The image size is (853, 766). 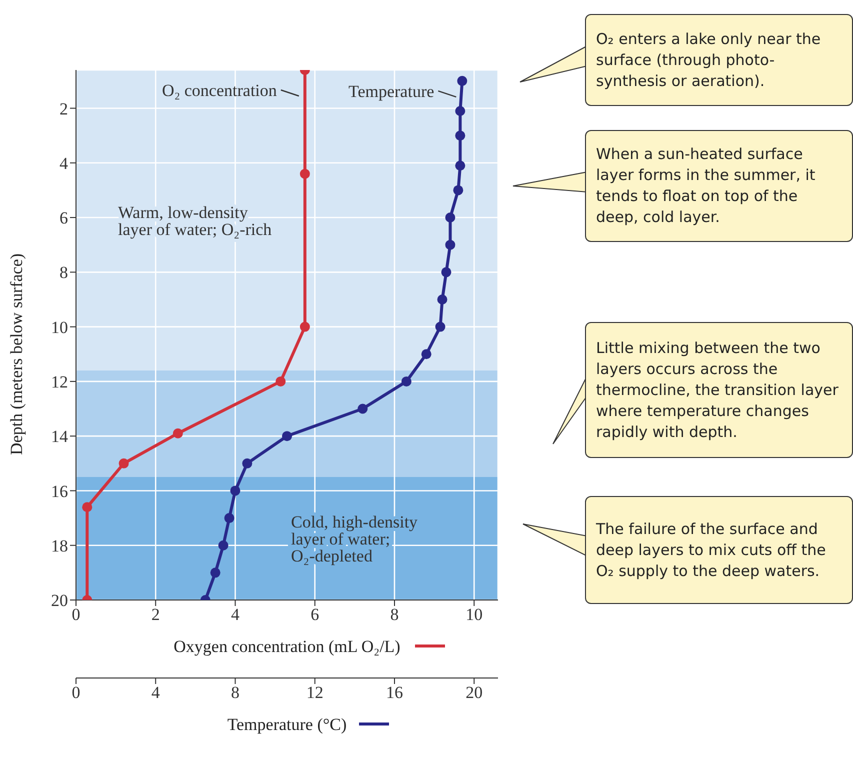 What do you see at coordinates (64, 272) in the screenshot?
I see `y-tick-label: 8` at bounding box center [64, 272].